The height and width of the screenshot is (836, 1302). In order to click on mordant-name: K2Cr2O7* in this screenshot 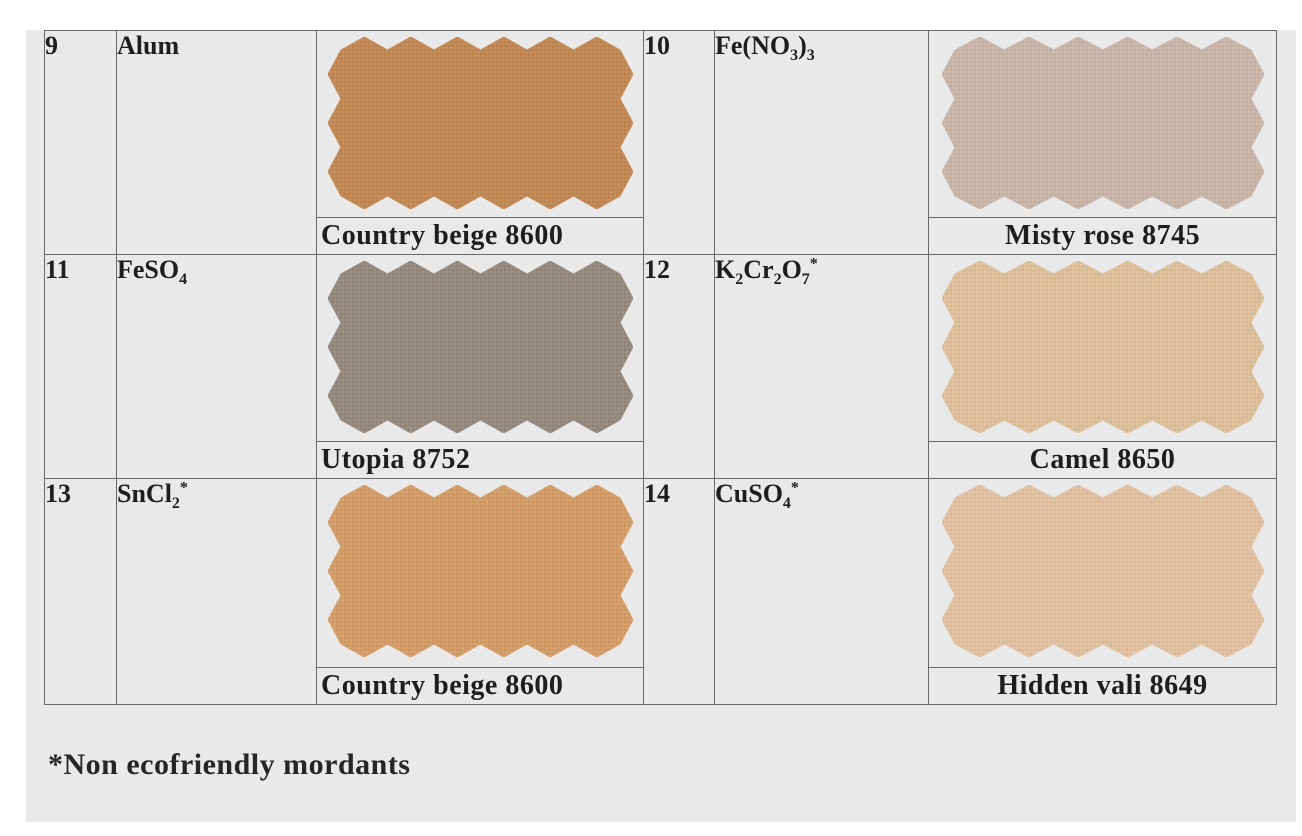, I will do `click(821, 366)`.